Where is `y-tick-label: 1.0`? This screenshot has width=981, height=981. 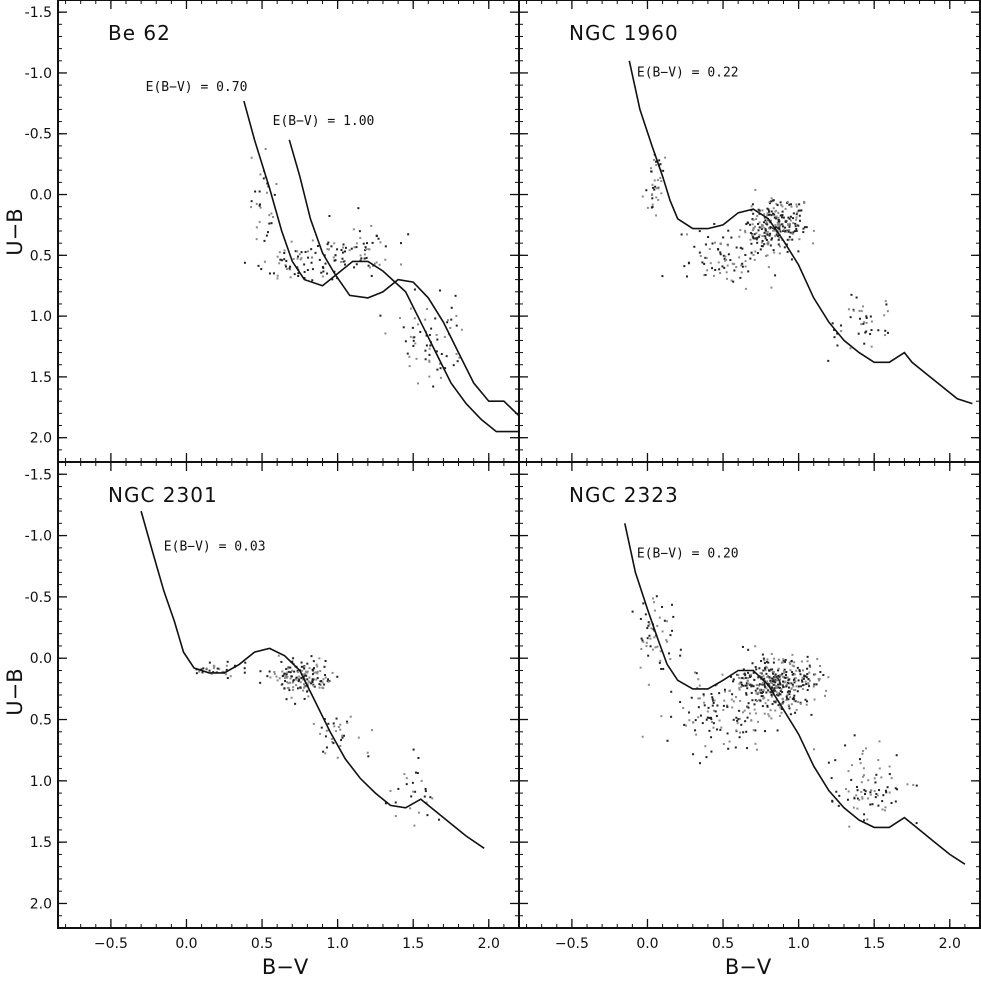 y-tick-label: 1.0 is located at coordinates (41, 317).